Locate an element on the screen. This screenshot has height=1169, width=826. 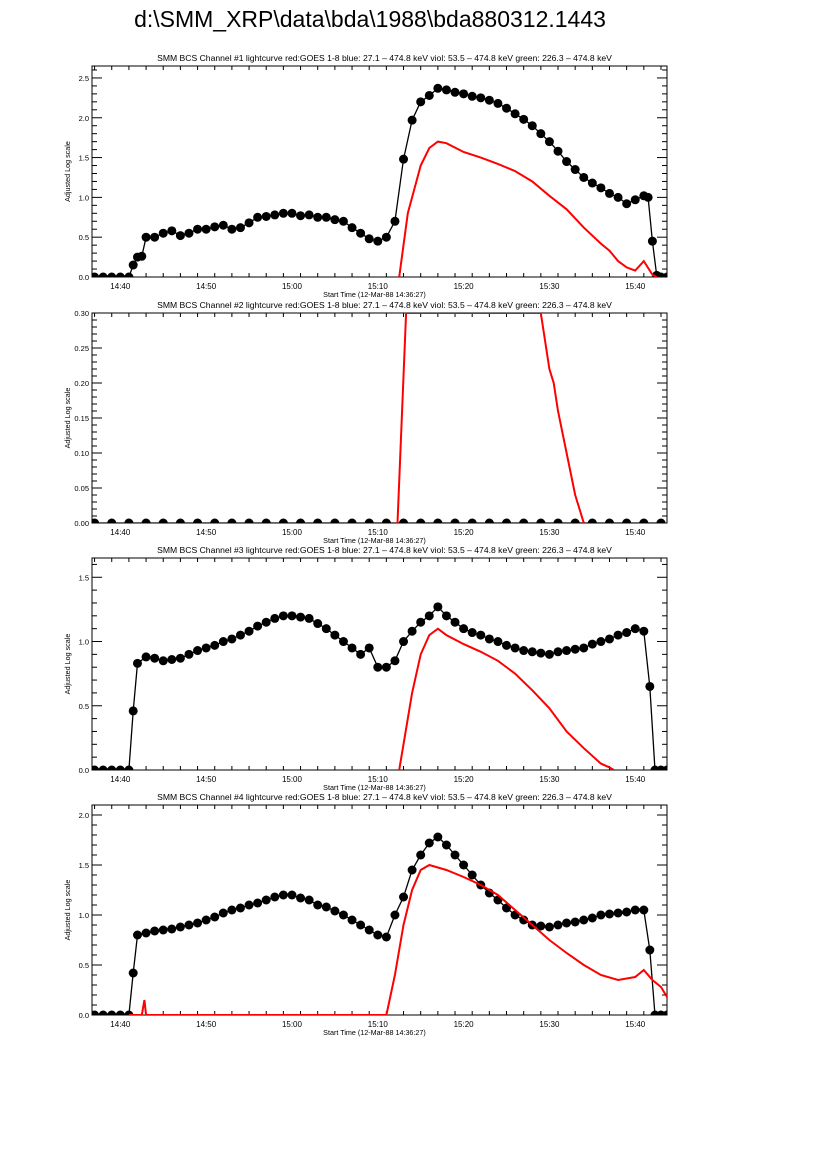
y-tick-label: 1.5 is located at coordinates (84, 158).